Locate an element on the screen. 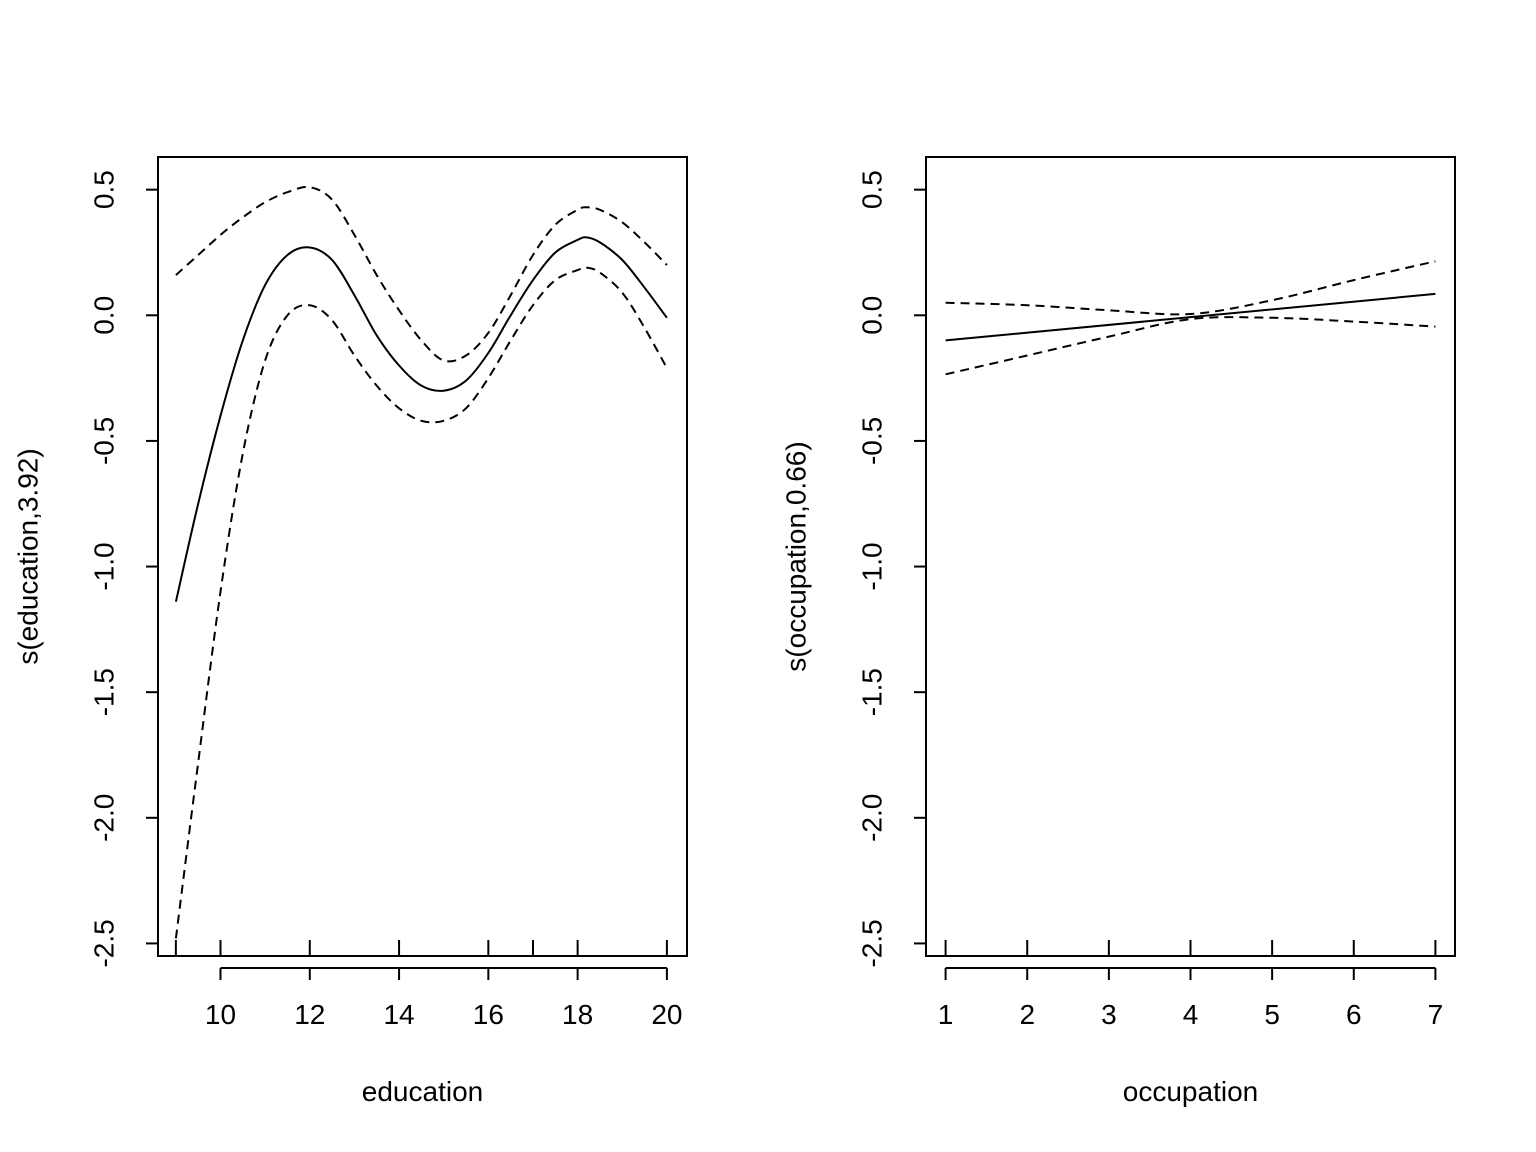  x-tick-label: 1 is located at coordinates (946, 1014).